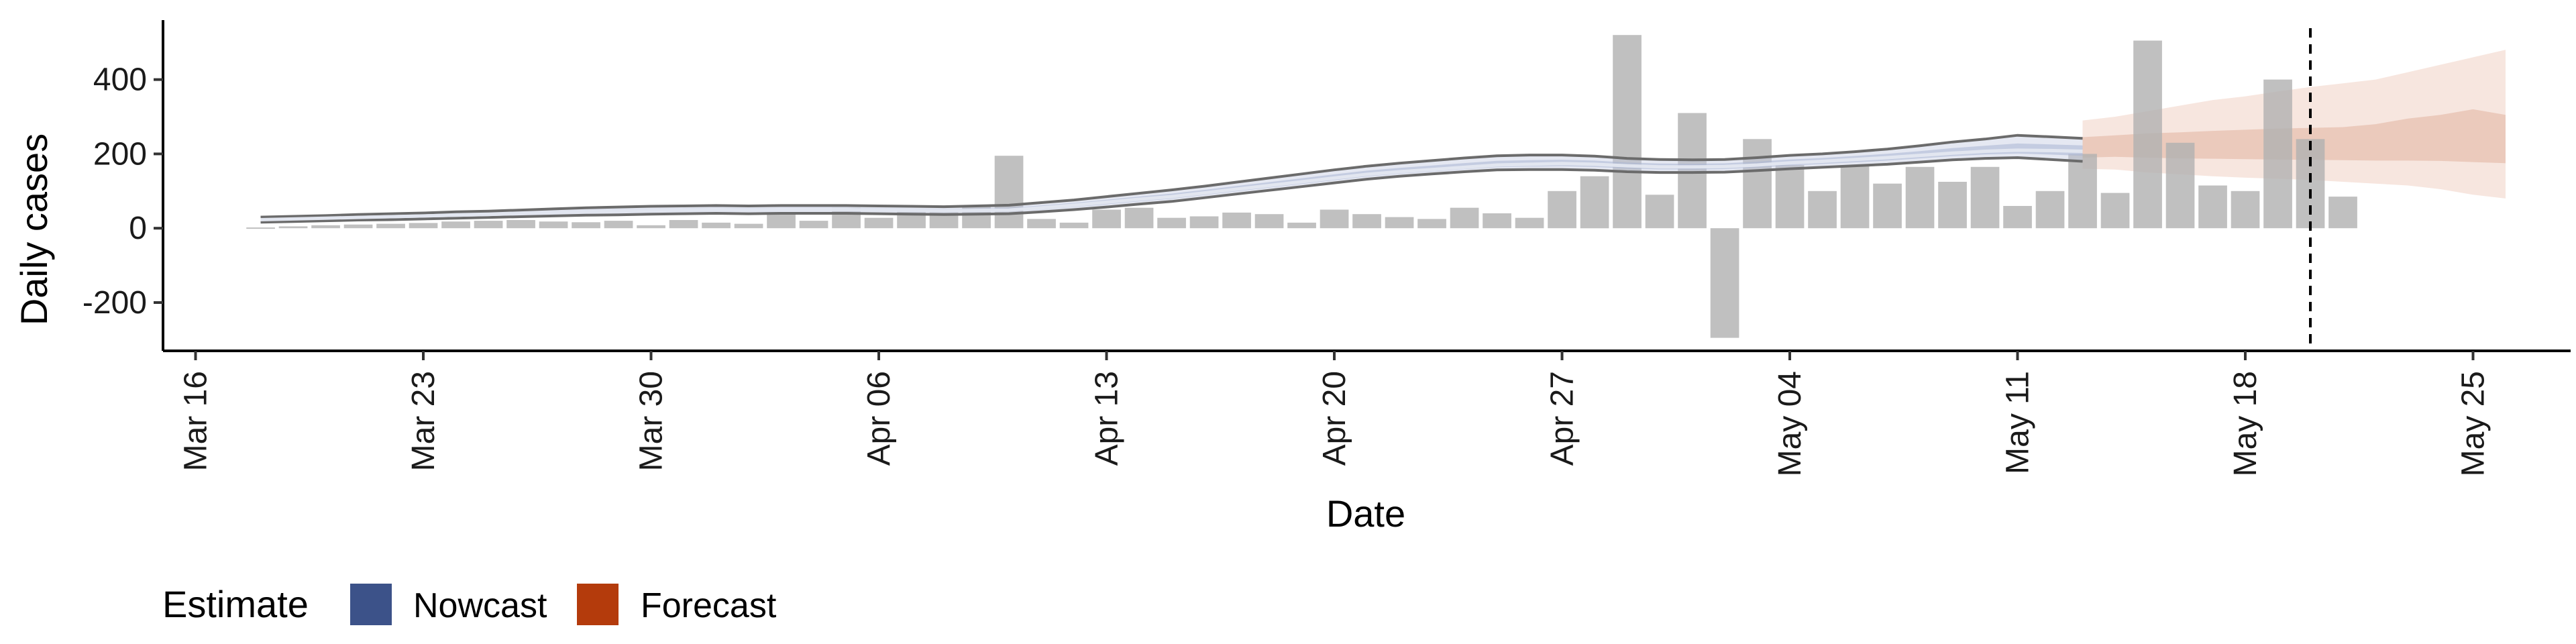 This screenshot has height=644, width=2576. What do you see at coordinates (480, 605) in the screenshot?
I see `legend-label-nowcast: Nowcast` at bounding box center [480, 605].